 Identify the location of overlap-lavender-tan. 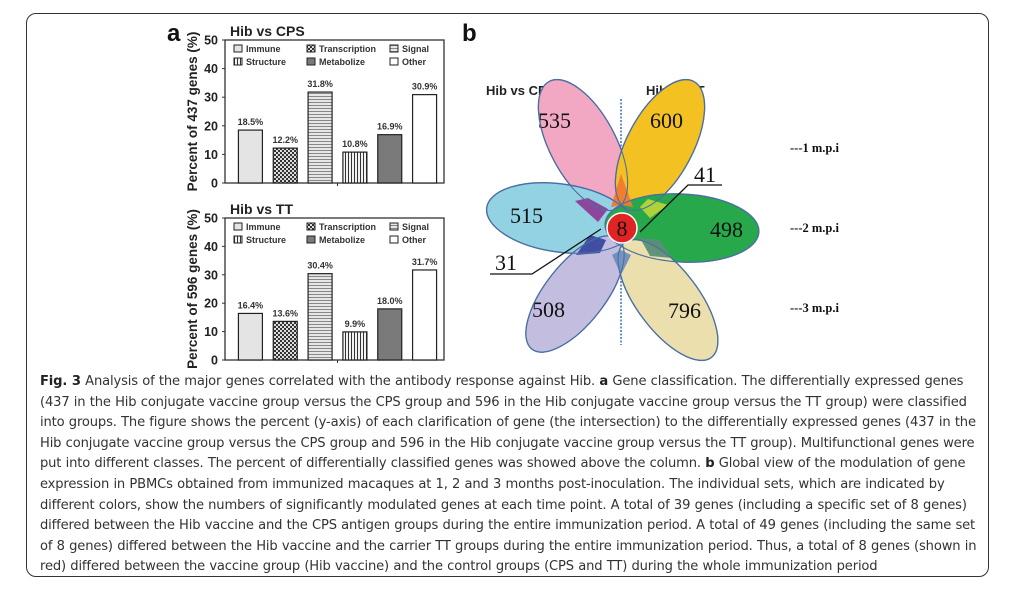
(621, 262).